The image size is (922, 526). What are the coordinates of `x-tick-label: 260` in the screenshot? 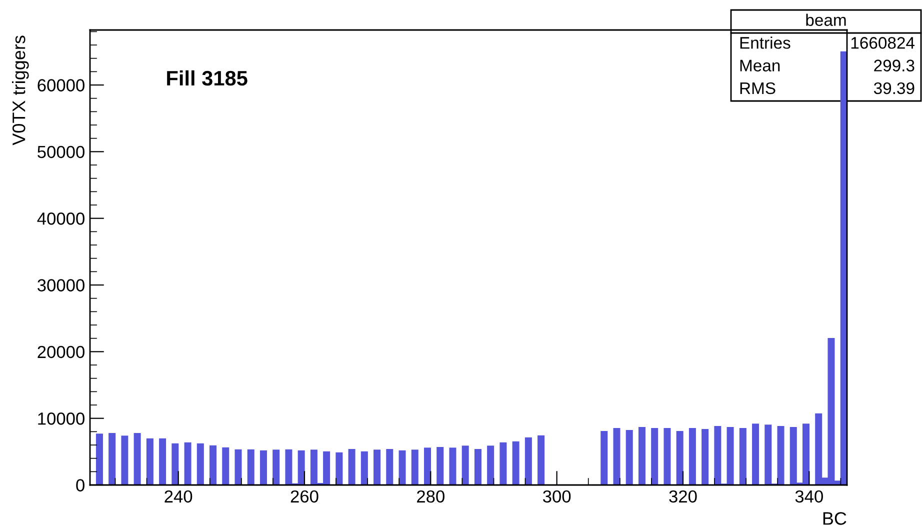 It's located at (304, 496).